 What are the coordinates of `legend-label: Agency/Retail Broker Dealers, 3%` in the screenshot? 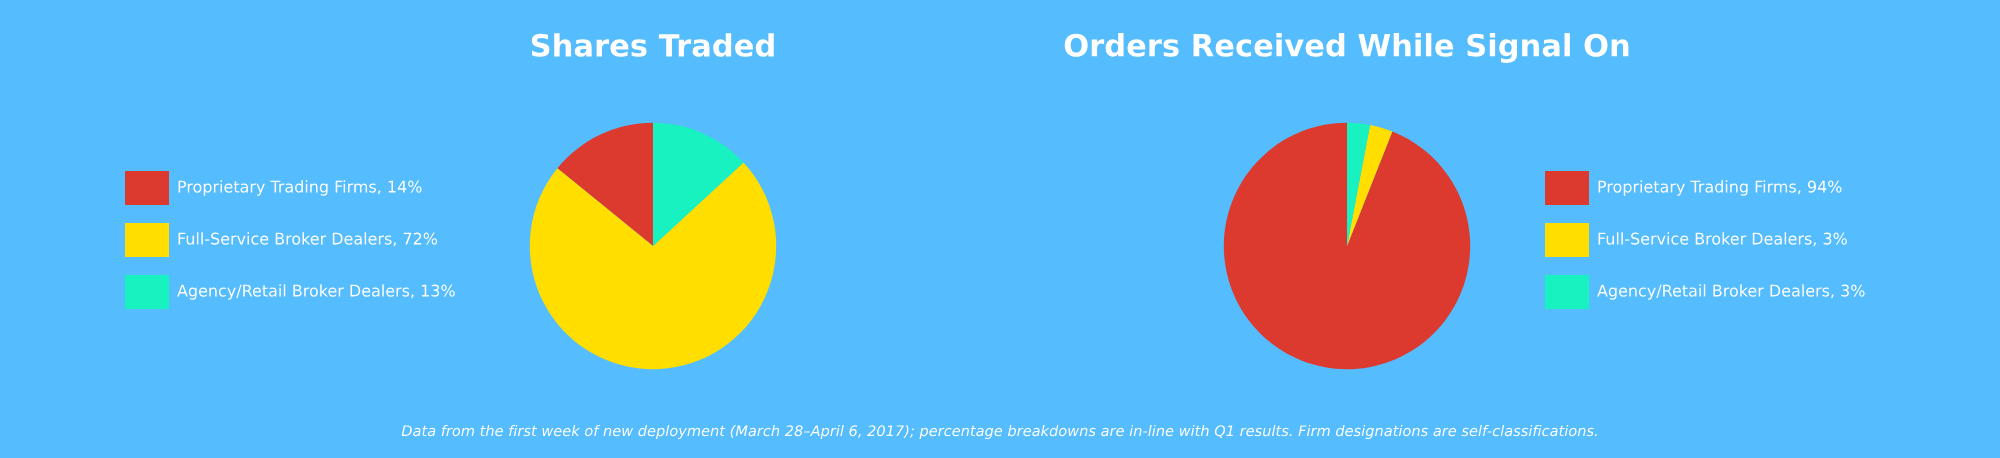 It's located at (1731, 292).